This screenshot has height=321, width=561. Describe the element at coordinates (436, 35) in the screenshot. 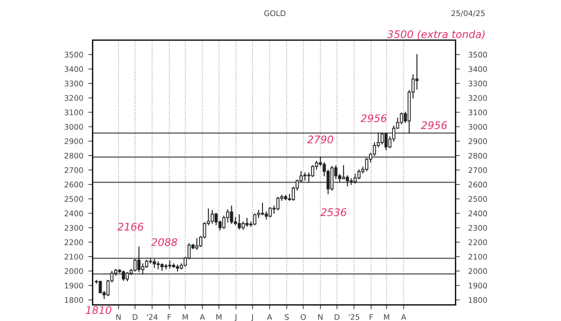

I see `annotation: 3500 (extra tonda)` at that location.